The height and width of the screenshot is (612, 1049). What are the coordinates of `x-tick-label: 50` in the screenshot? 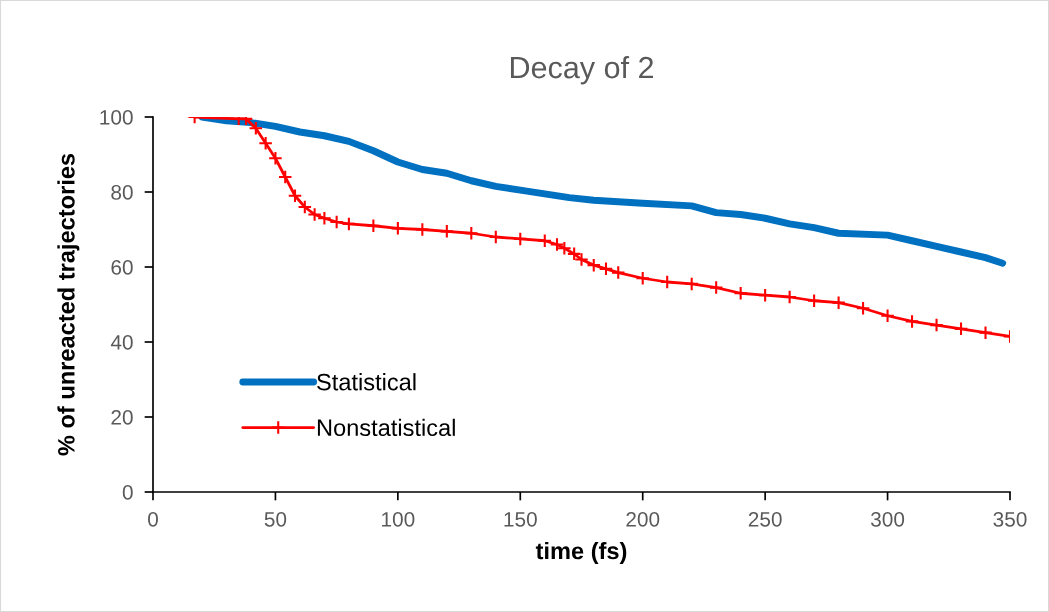 It's located at (275, 519).